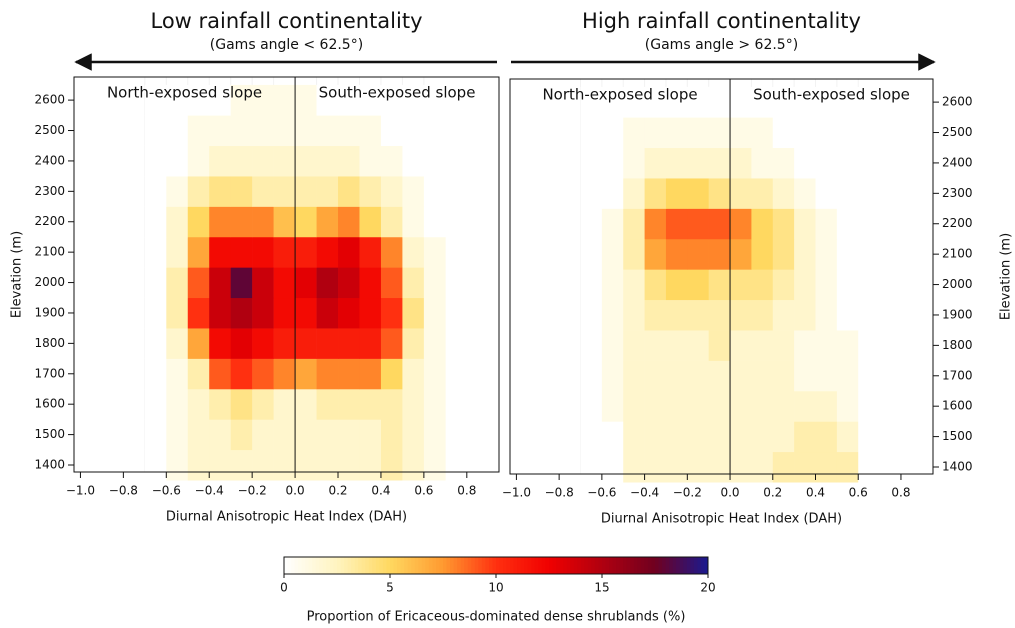  What do you see at coordinates (957, 132) in the screenshot?
I see `y-tick-label: 2500` at bounding box center [957, 132].